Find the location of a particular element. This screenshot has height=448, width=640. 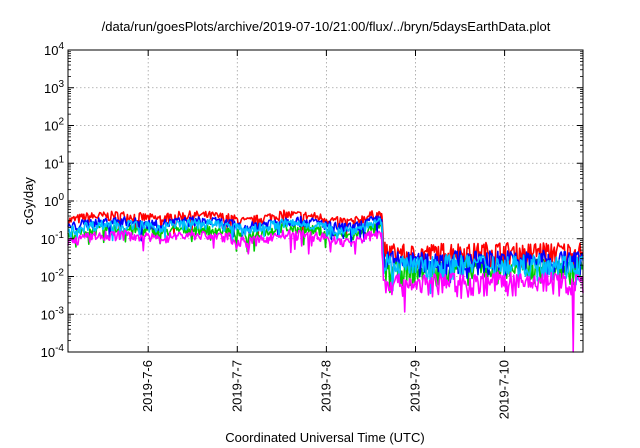

x-tick-label: 2019-7-10 is located at coordinates (504, 389).